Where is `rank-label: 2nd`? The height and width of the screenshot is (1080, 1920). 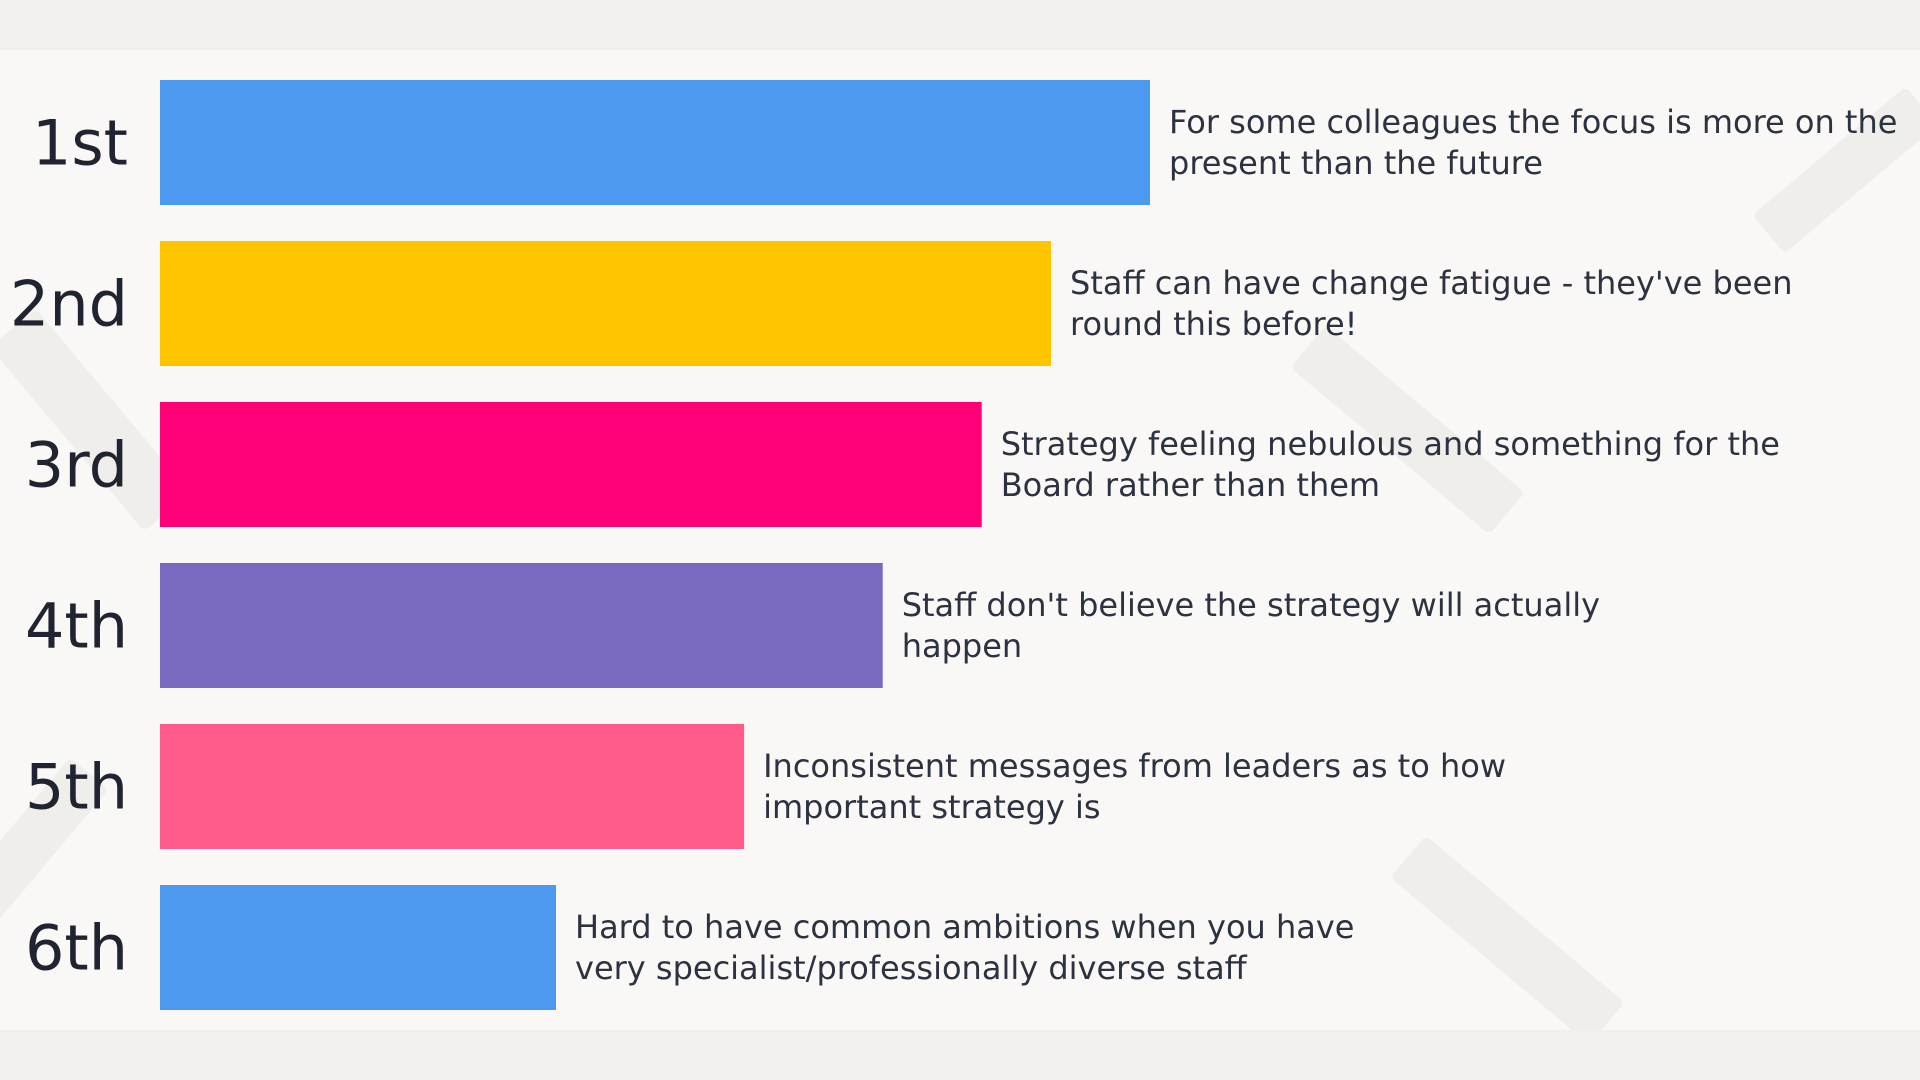 rank-label: 2nd is located at coordinates (69, 304).